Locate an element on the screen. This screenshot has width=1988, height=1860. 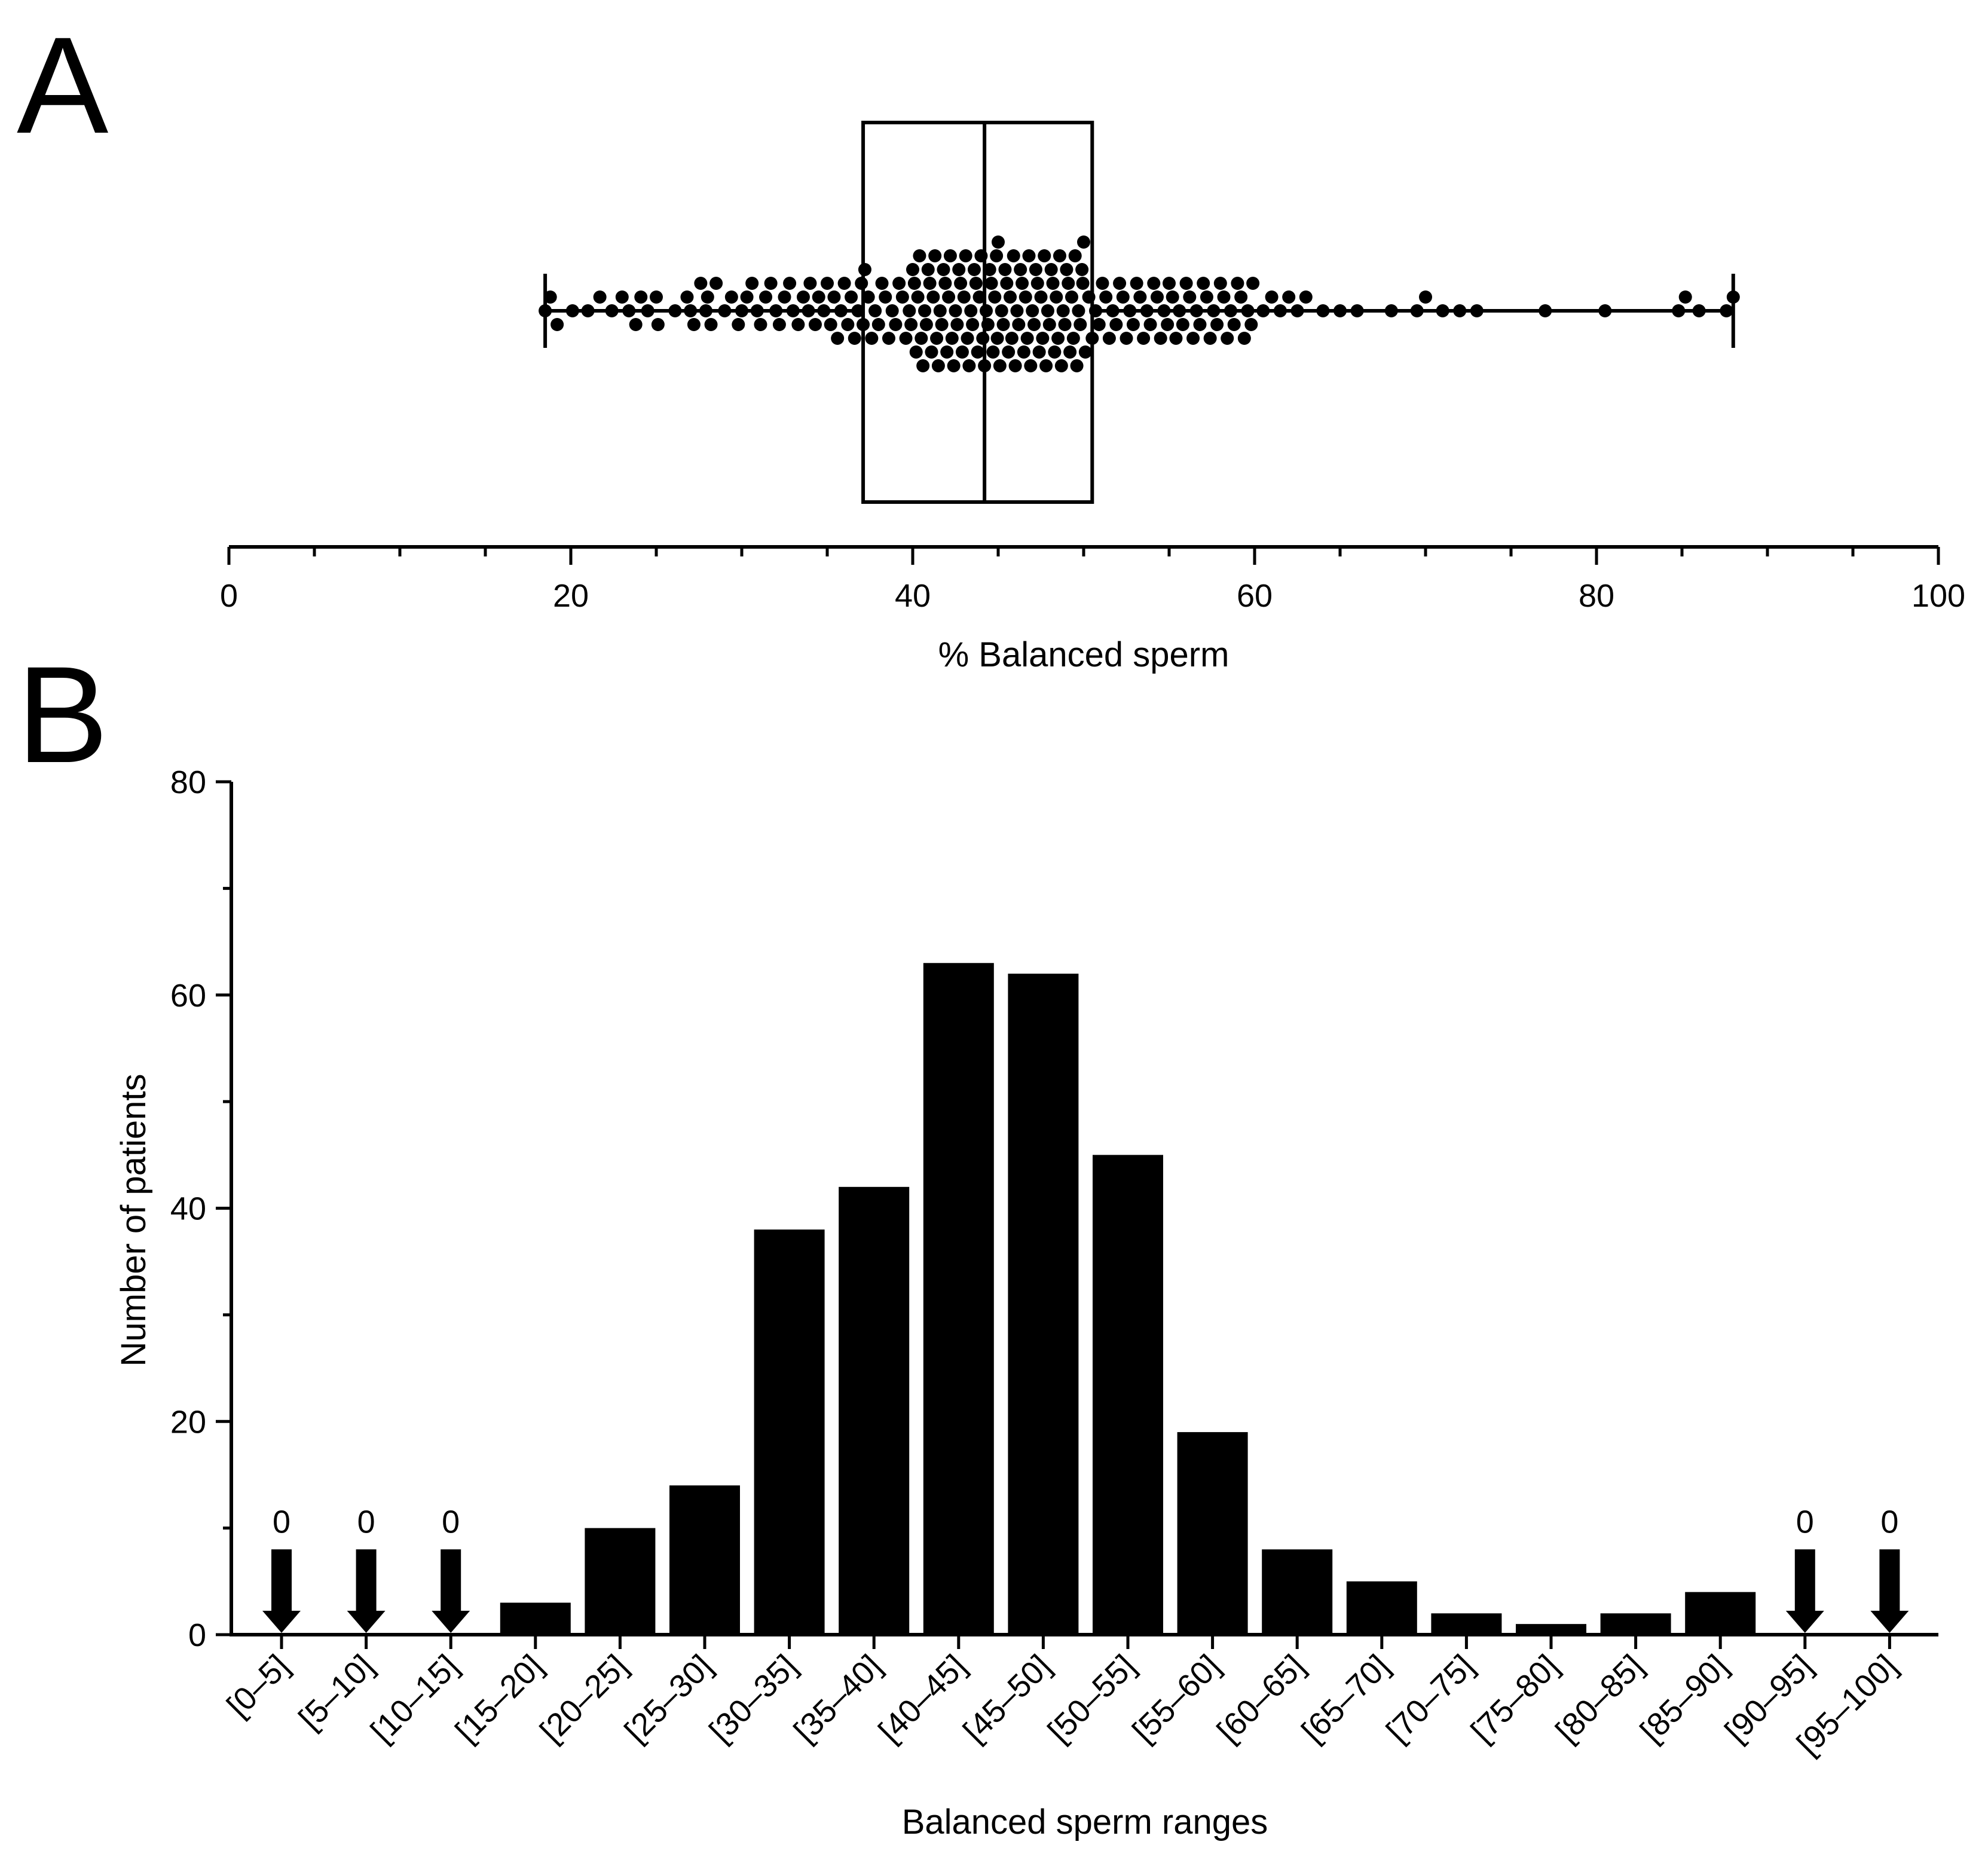
panel-b-y-ticks: 0 20 40 60 80 is located at coordinates (200, 1208).